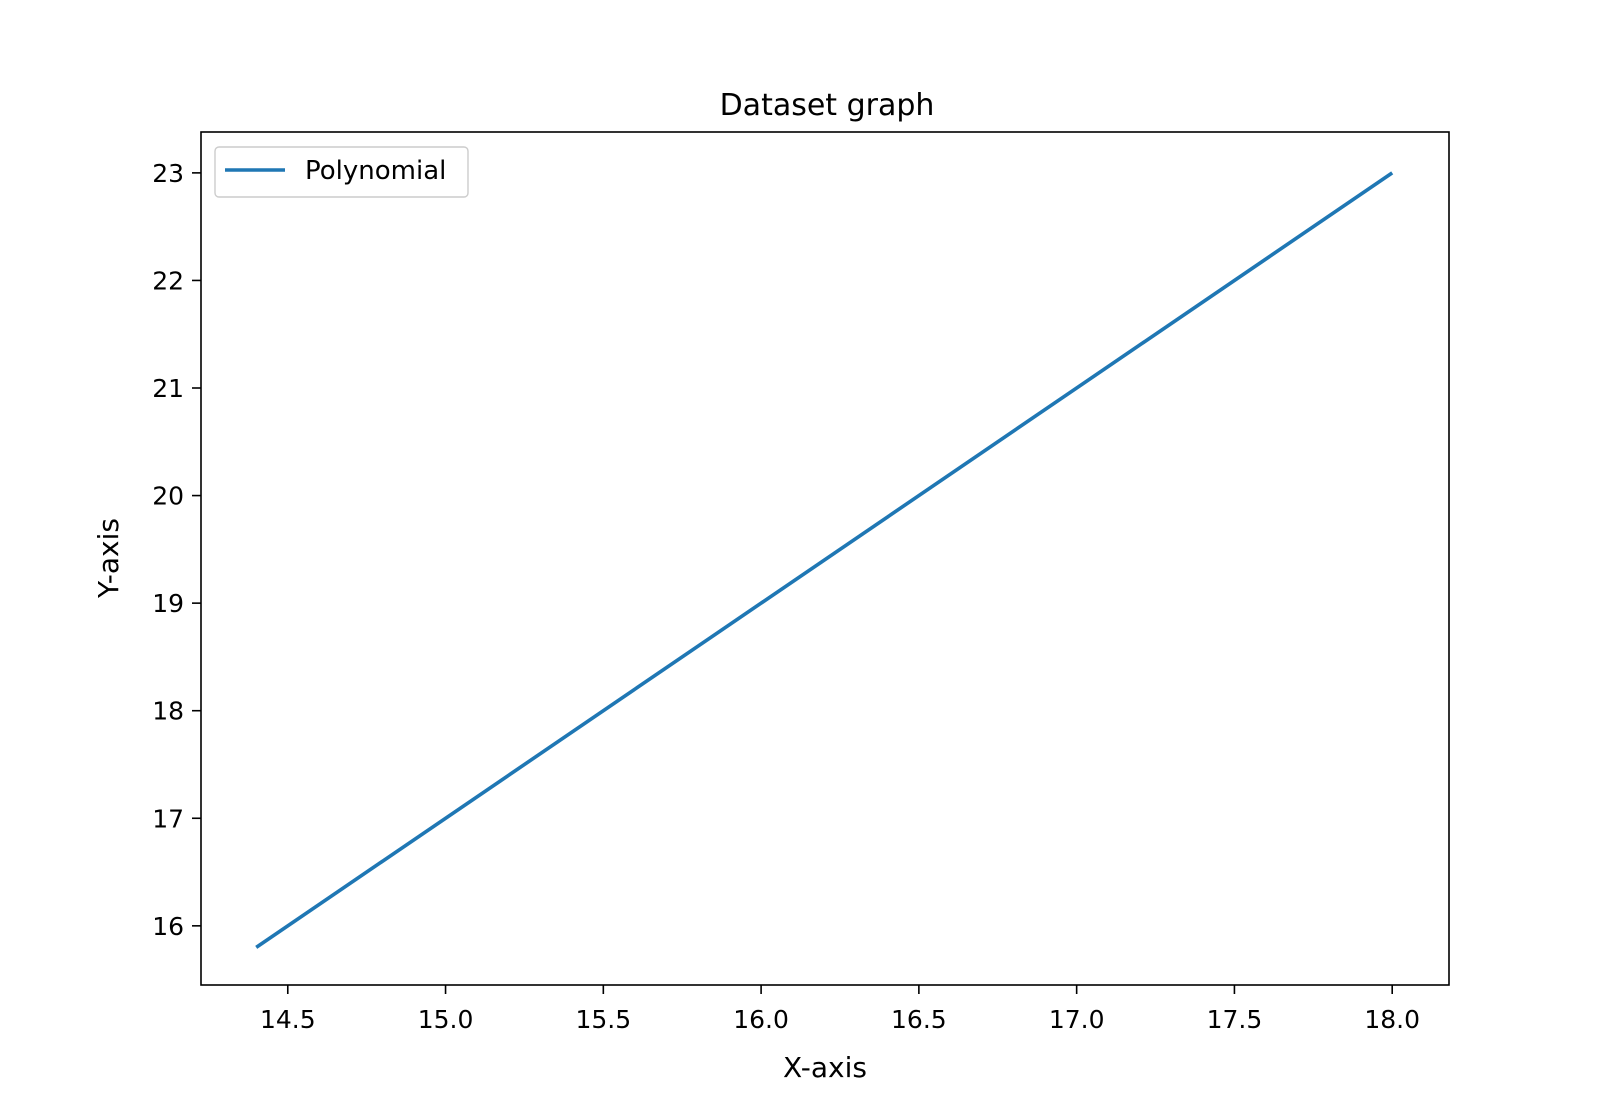 This screenshot has width=1600, height=1104. I want to click on y-tick-label: 22, so click(168, 280).